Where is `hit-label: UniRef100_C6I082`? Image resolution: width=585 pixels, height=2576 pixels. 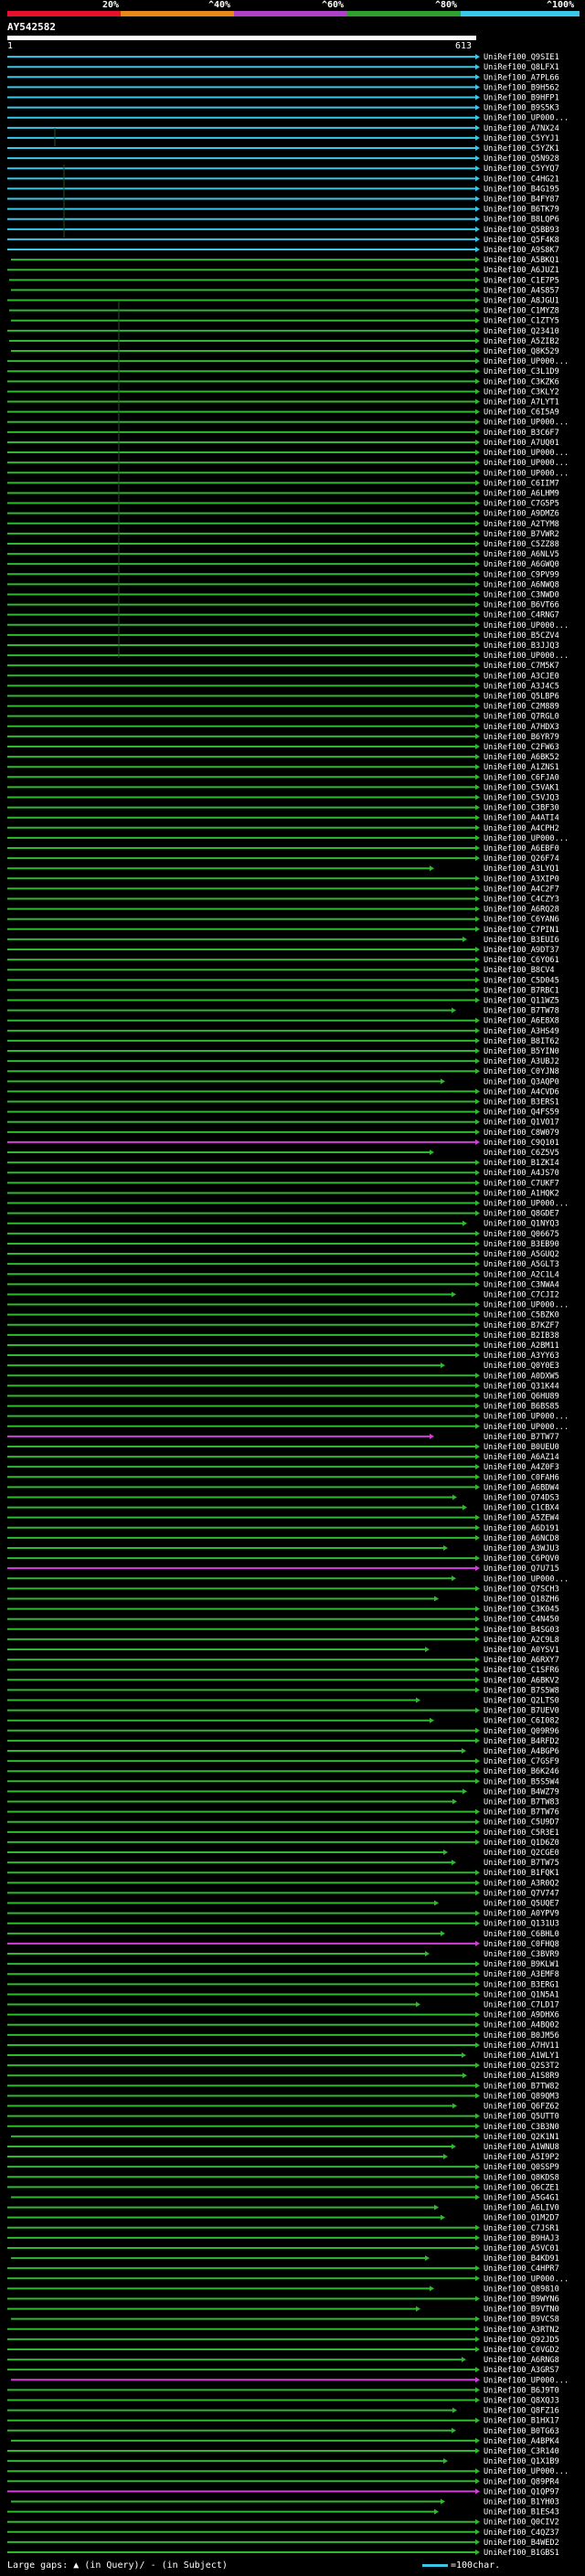
hit-label: UniRef100_C6I082 is located at coordinates (521, 1721).